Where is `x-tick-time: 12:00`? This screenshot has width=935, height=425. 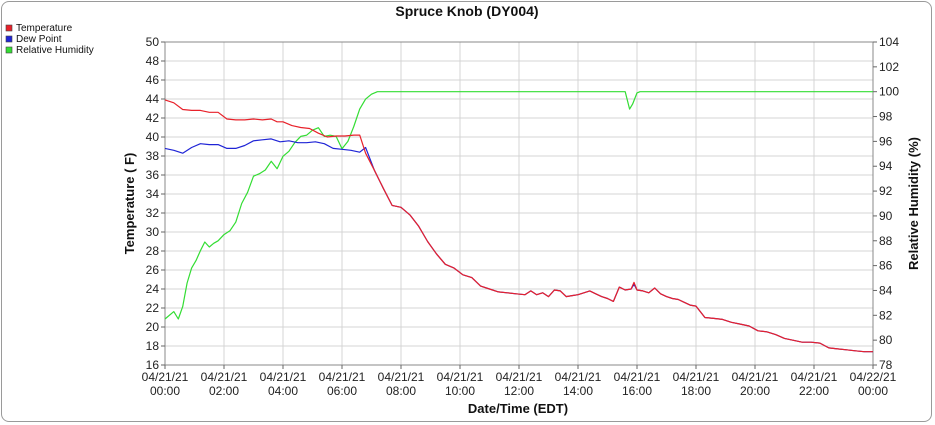 x-tick-time: 12:00 is located at coordinates (519, 391).